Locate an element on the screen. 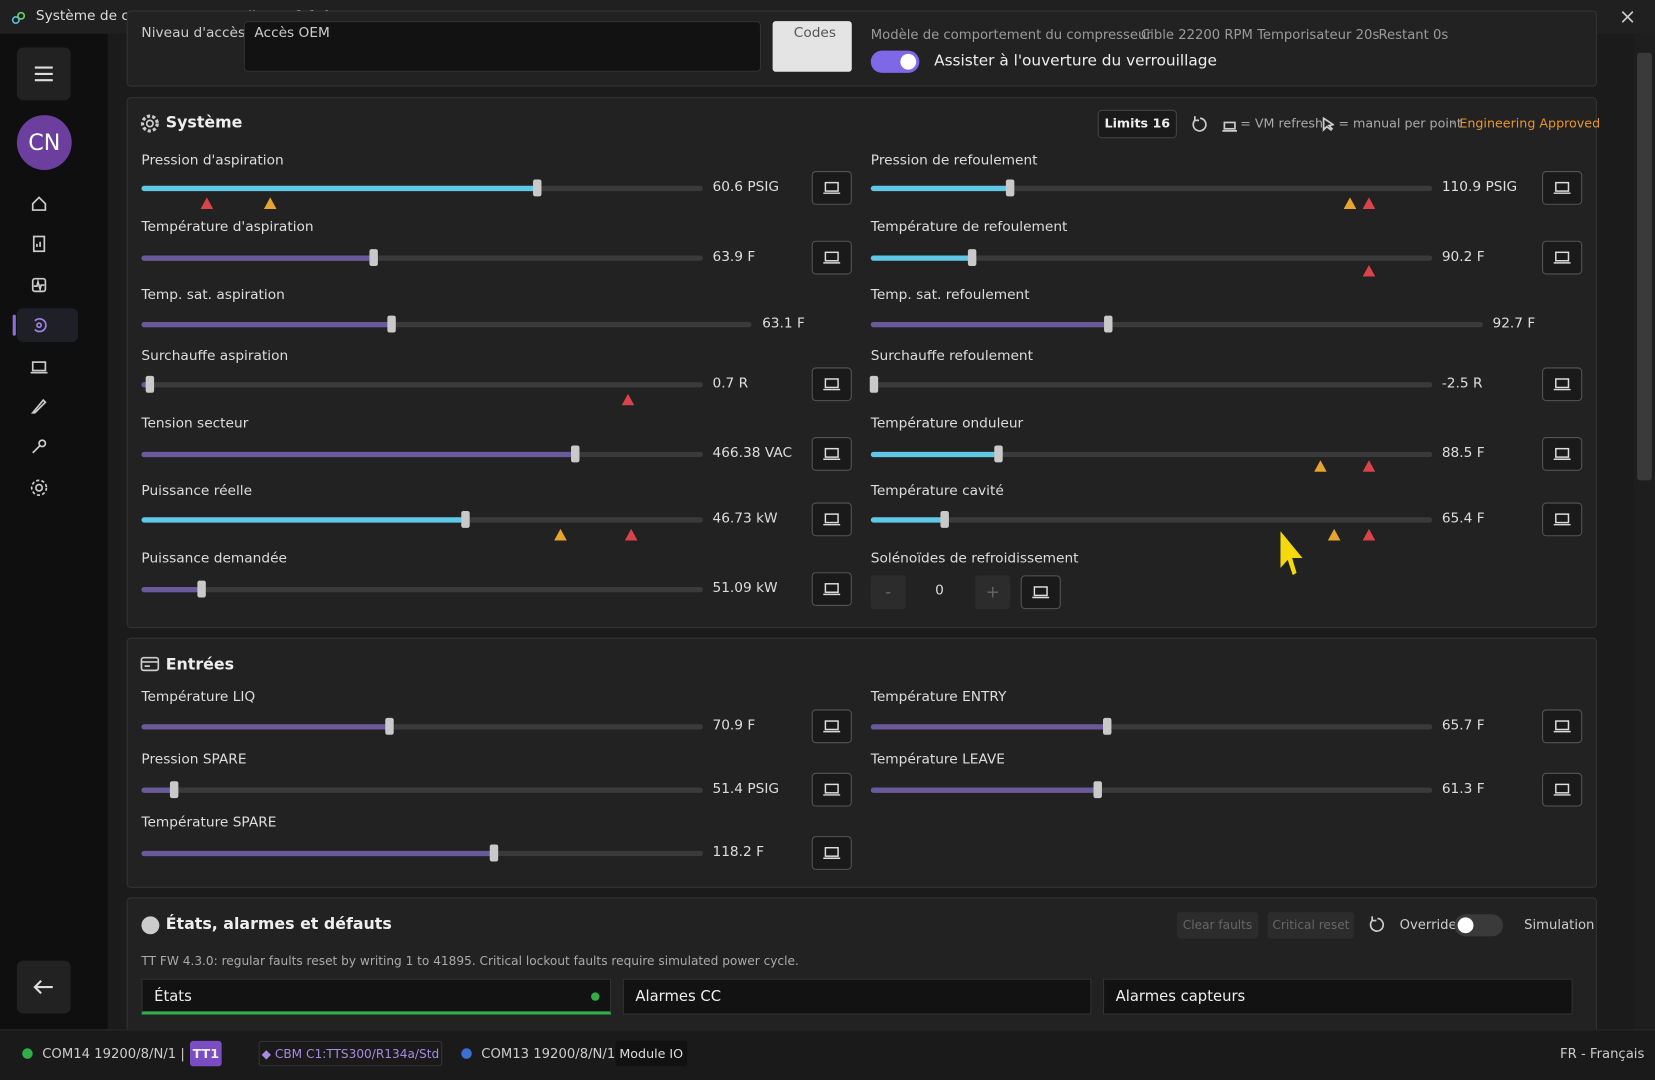 The height and width of the screenshot is (1080, 1655). codes-button is located at coordinates (812, 46).